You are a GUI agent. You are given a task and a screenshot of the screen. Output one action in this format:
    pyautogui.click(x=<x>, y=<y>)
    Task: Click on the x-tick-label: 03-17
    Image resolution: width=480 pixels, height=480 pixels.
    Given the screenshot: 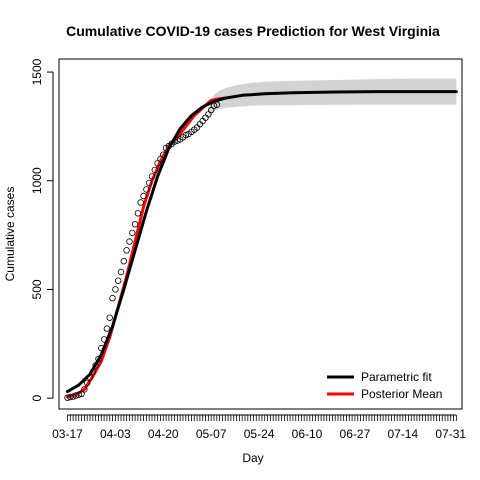 What is the action you would take?
    pyautogui.click(x=67, y=434)
    